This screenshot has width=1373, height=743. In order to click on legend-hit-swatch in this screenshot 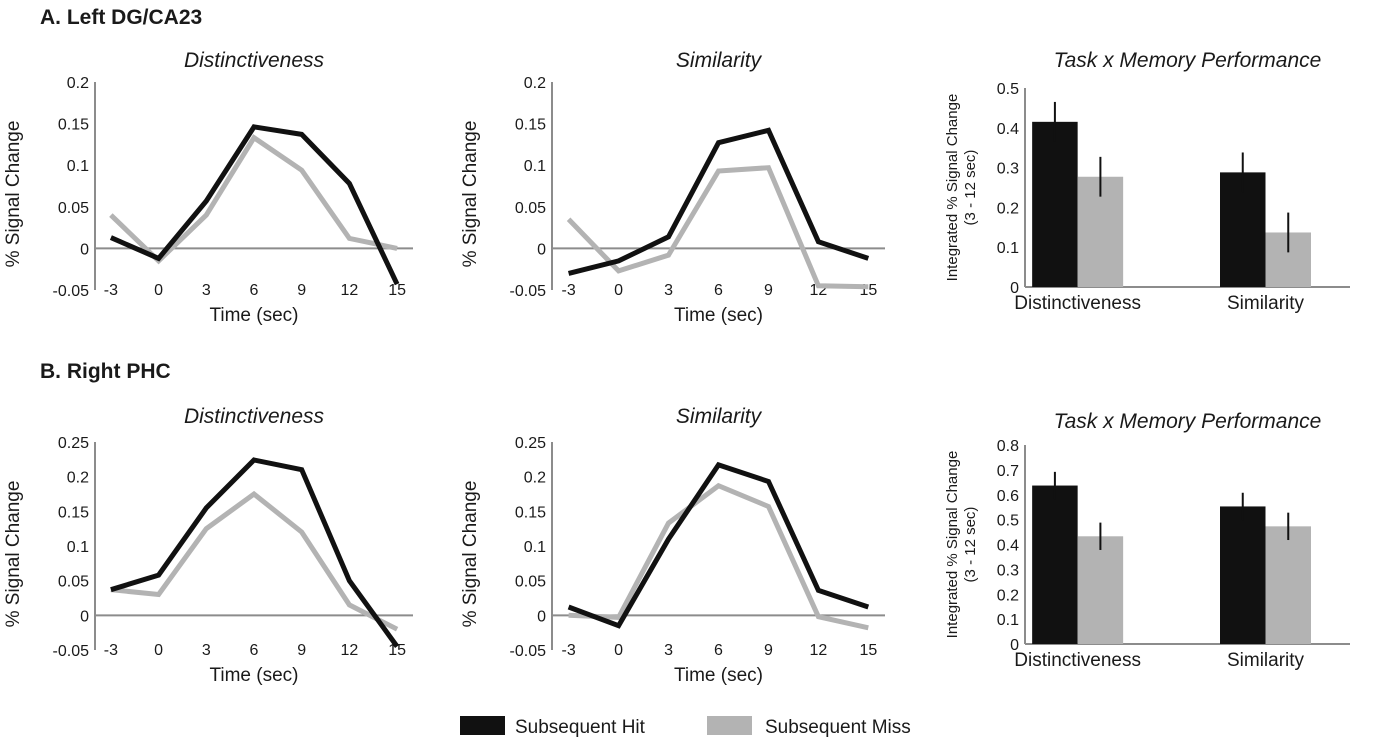, I will do `click(482, 725)`.